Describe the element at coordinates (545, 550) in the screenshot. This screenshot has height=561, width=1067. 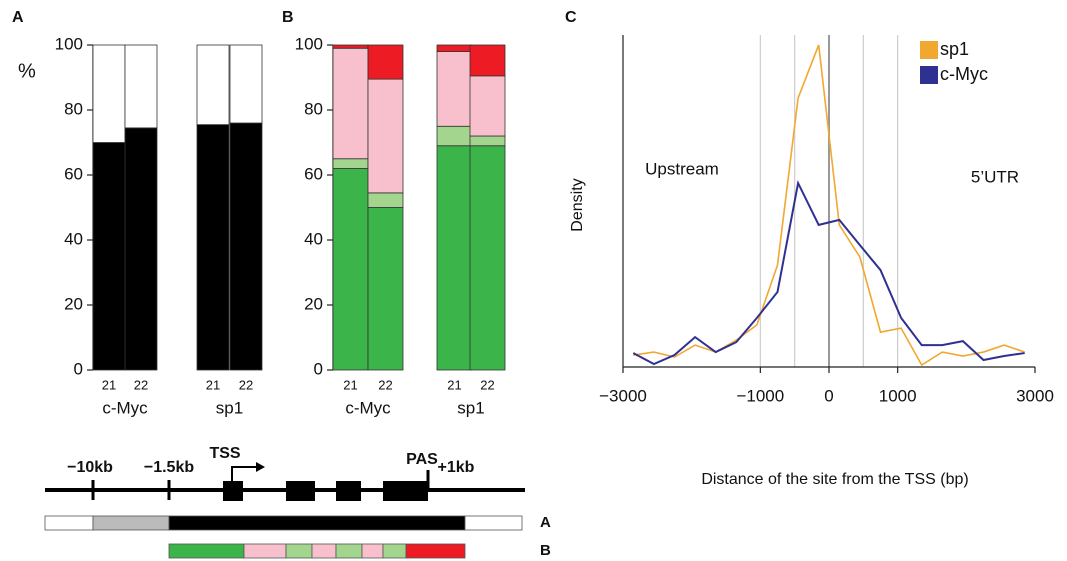
I see `row-label: B` at that location.